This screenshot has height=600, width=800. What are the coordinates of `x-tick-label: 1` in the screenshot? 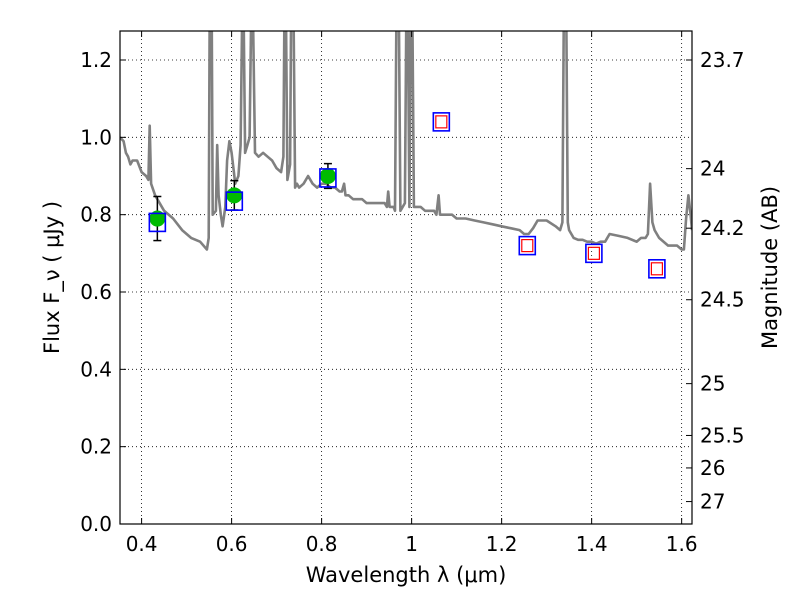 It's located at (411, 544).